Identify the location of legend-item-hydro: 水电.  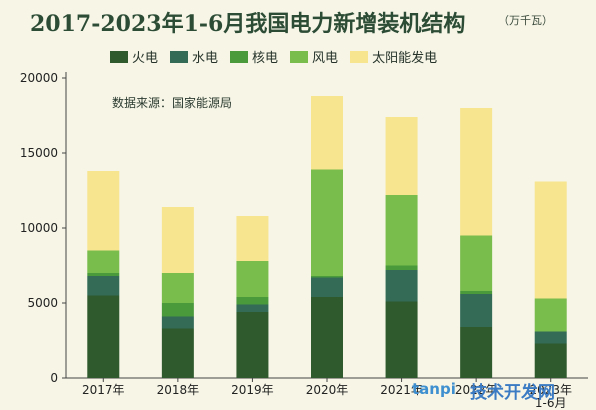
(194, 56).